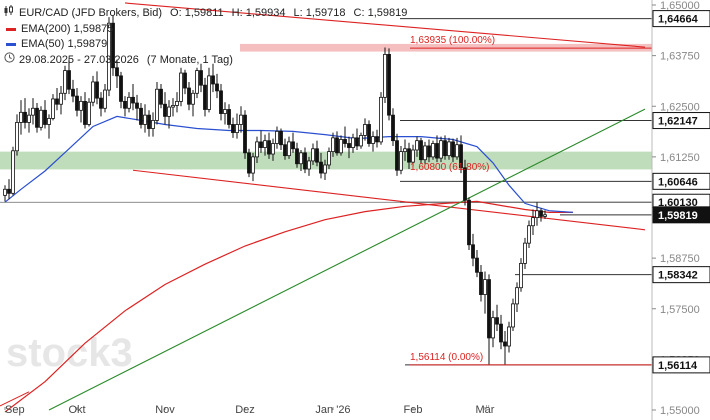  What do you see at coordinates (680, 259) in the screenshot?
I see `y-tick-label: 1,58750` at bounding box center [680, 259].